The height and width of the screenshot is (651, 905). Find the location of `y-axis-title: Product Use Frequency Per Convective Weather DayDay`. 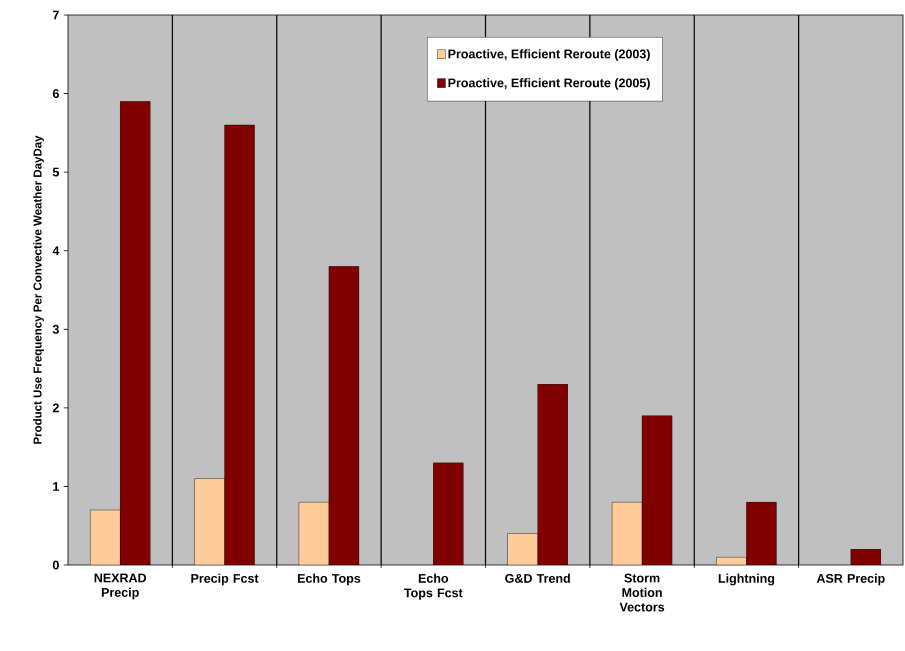

y-axis-title: Product Use Frequency Per Convective Weather DayDay is located at coordinates (38, 290).